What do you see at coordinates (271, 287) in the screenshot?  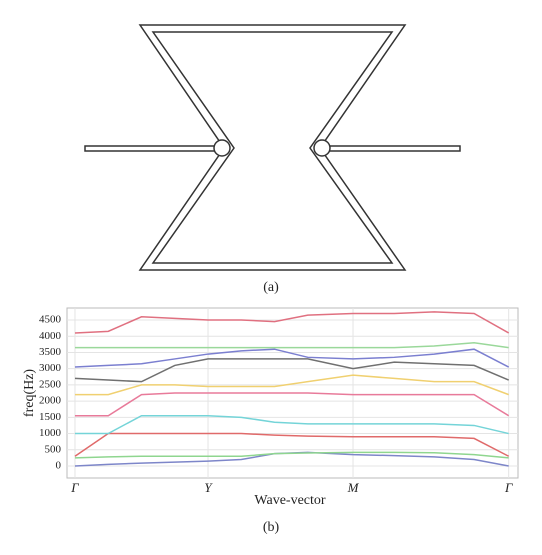 I see `caption: (a)` at bounding box center [271, 287].